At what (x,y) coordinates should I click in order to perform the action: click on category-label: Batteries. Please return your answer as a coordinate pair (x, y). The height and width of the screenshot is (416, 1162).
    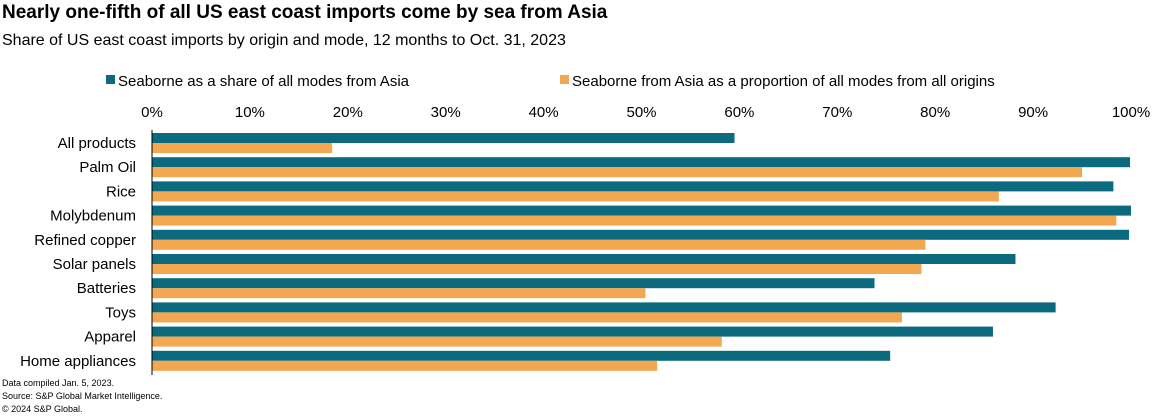
    Looking at the image, I should click on (106, 288).